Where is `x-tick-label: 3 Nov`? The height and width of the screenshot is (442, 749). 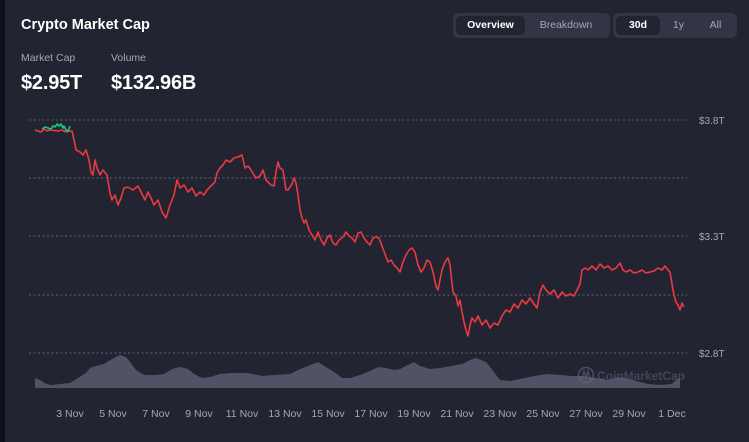
x-tick-label: 3 Nov is located at coordinates (70, 414).